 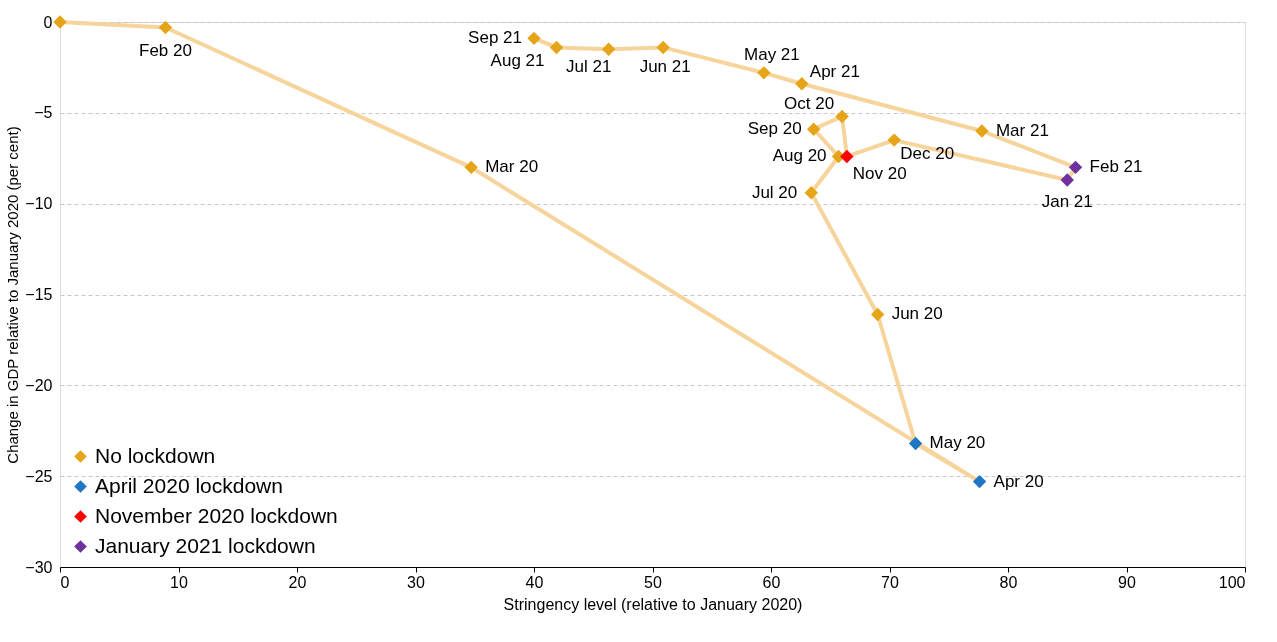 I want to click on annotation: Aug 21, so click(x=517, y=61).